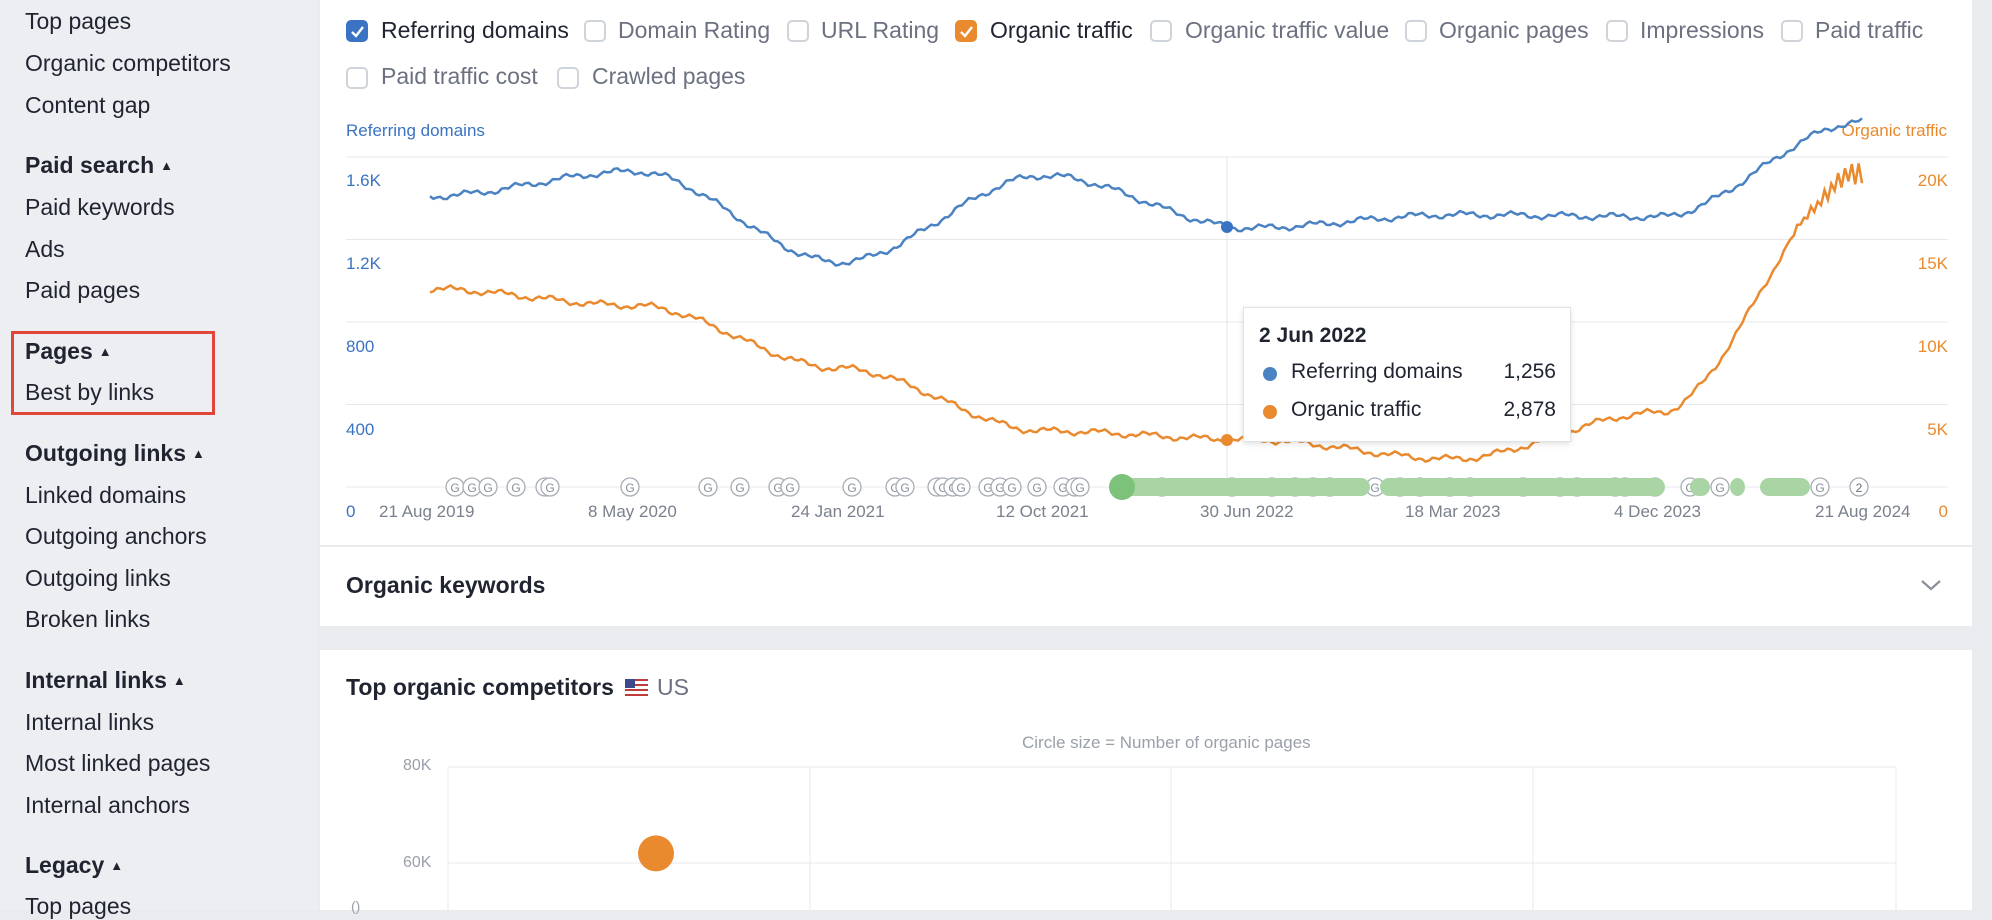 This screenshot has width=1992, height=920. What do you see at coordinates (1529, 372) in the screenshot?
I see `tooltip-value: 1,256` at bounding box center [1529, 372].